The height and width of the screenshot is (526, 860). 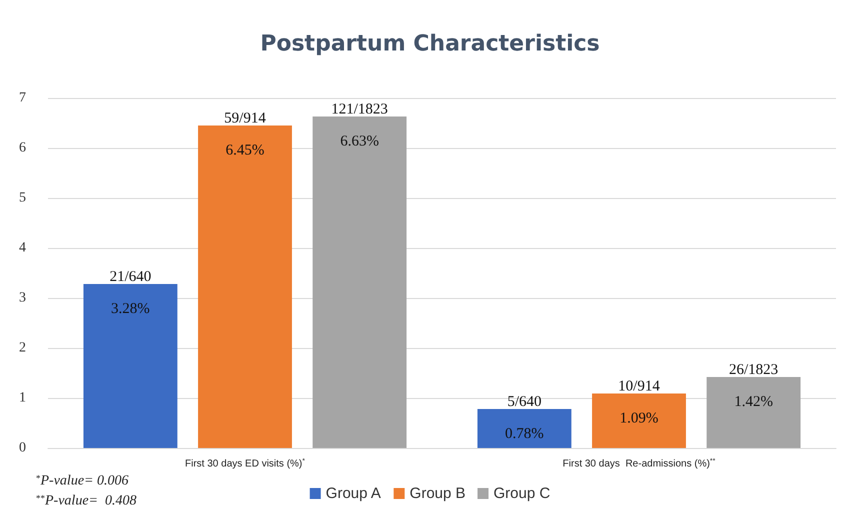 What do you see at coordinates (22, 98) in the screenshot?
I see `y-tick-label: 7` at bounding box center [22, 98].